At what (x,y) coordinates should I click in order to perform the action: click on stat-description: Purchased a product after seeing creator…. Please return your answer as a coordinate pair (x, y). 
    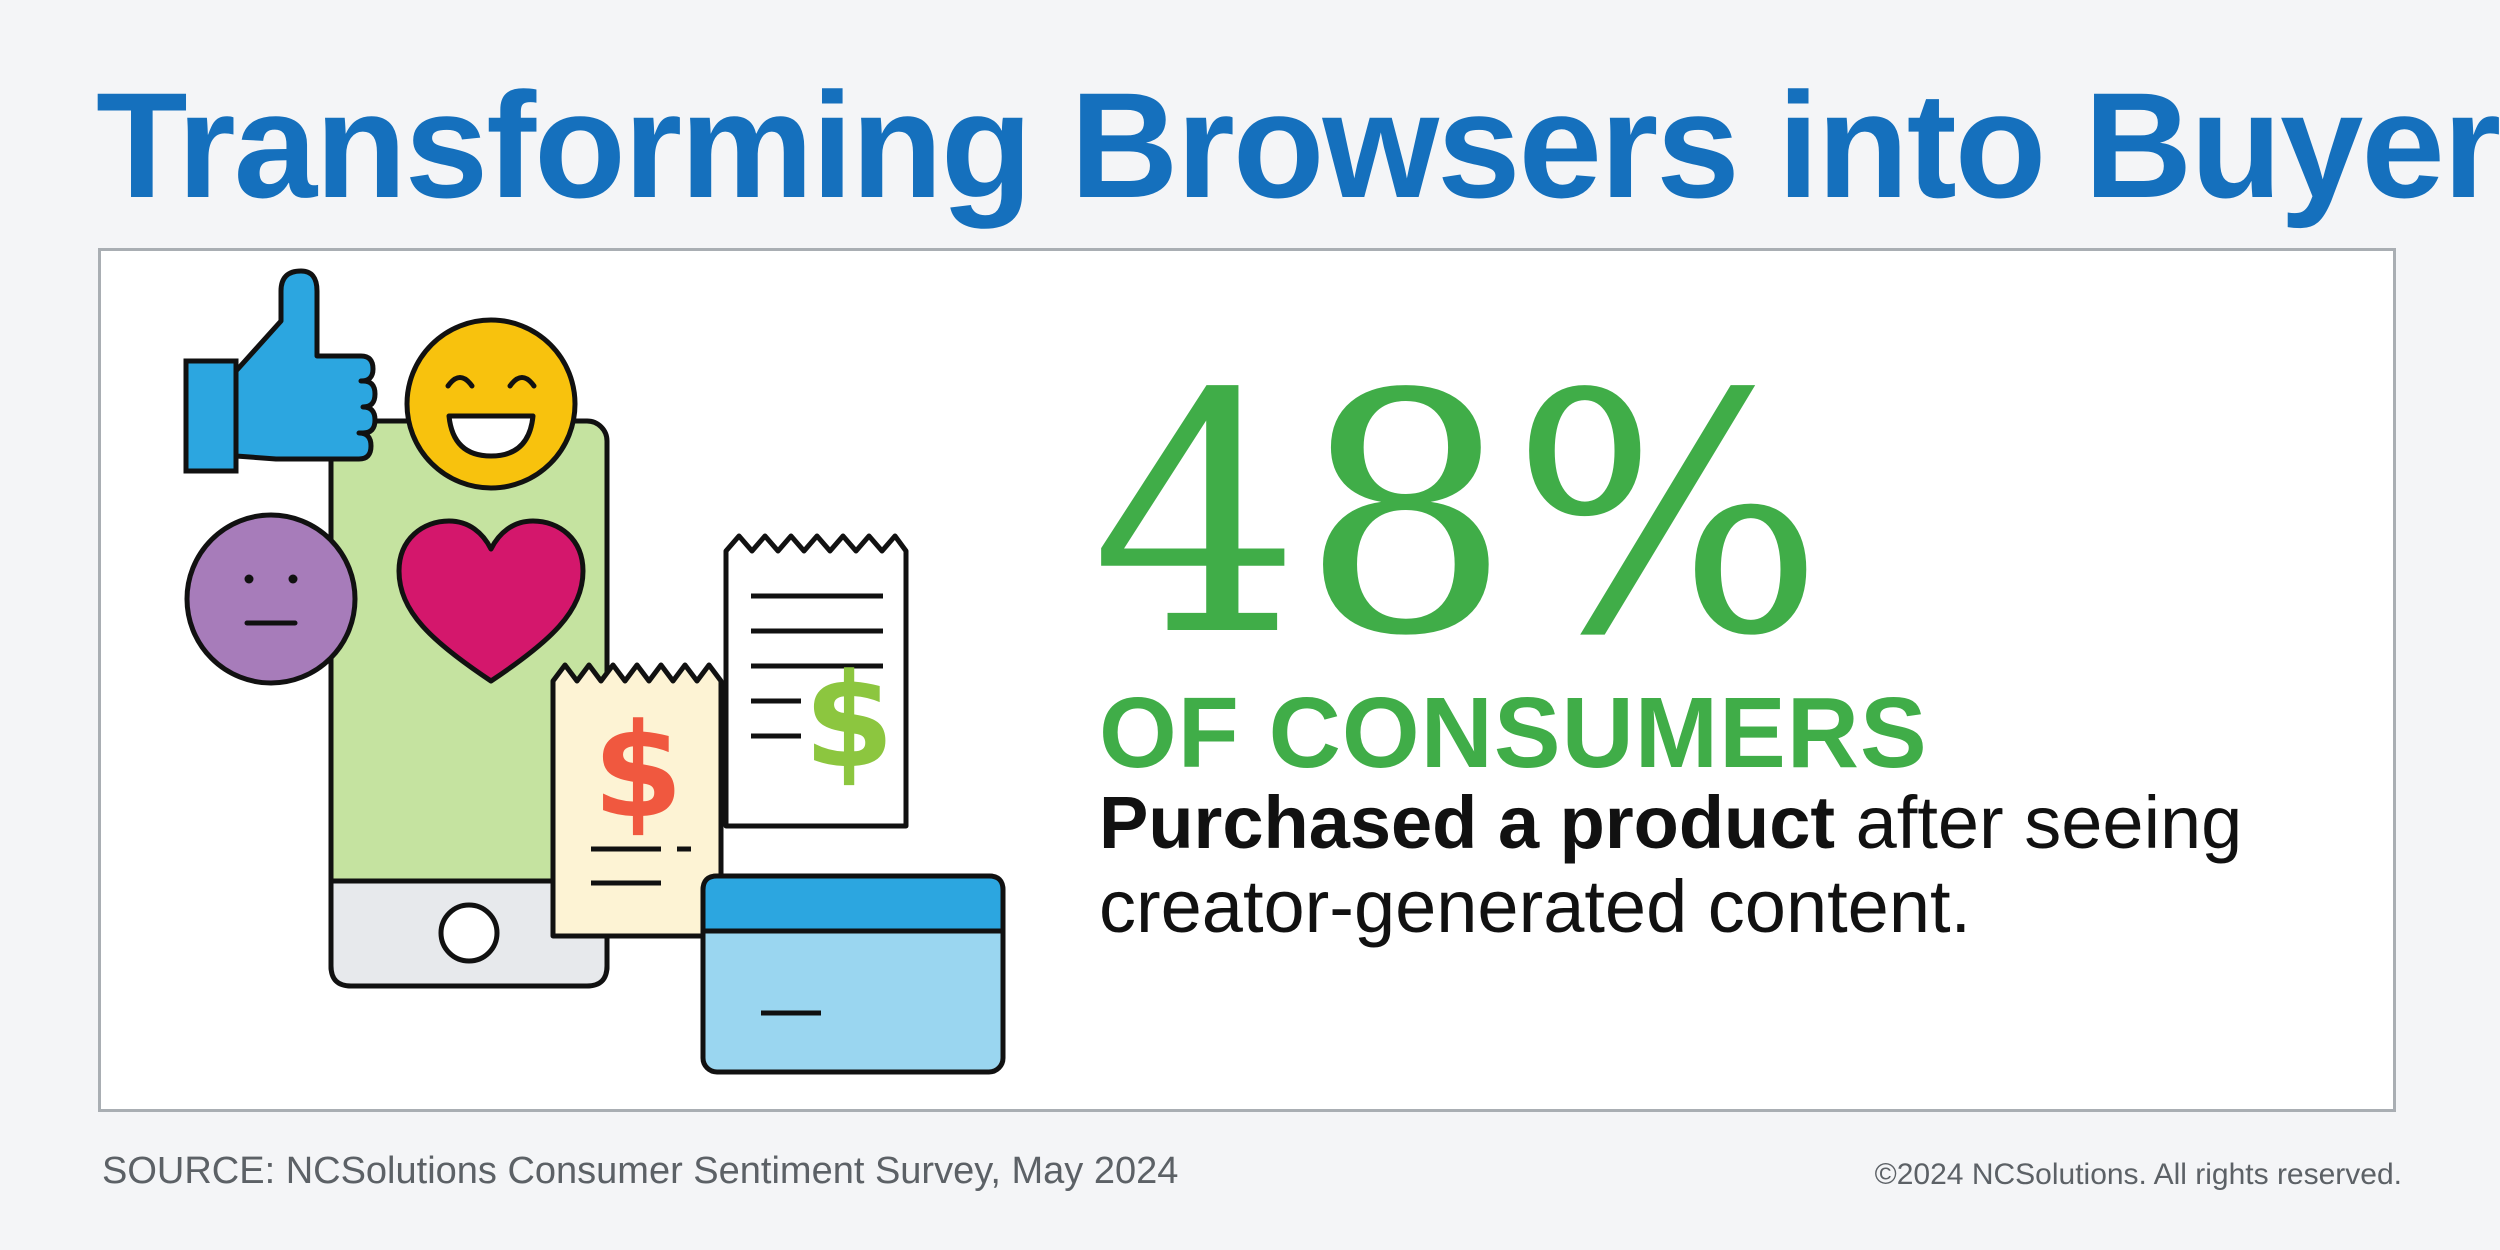
    Looking at the image, I should click on (1739, 864).